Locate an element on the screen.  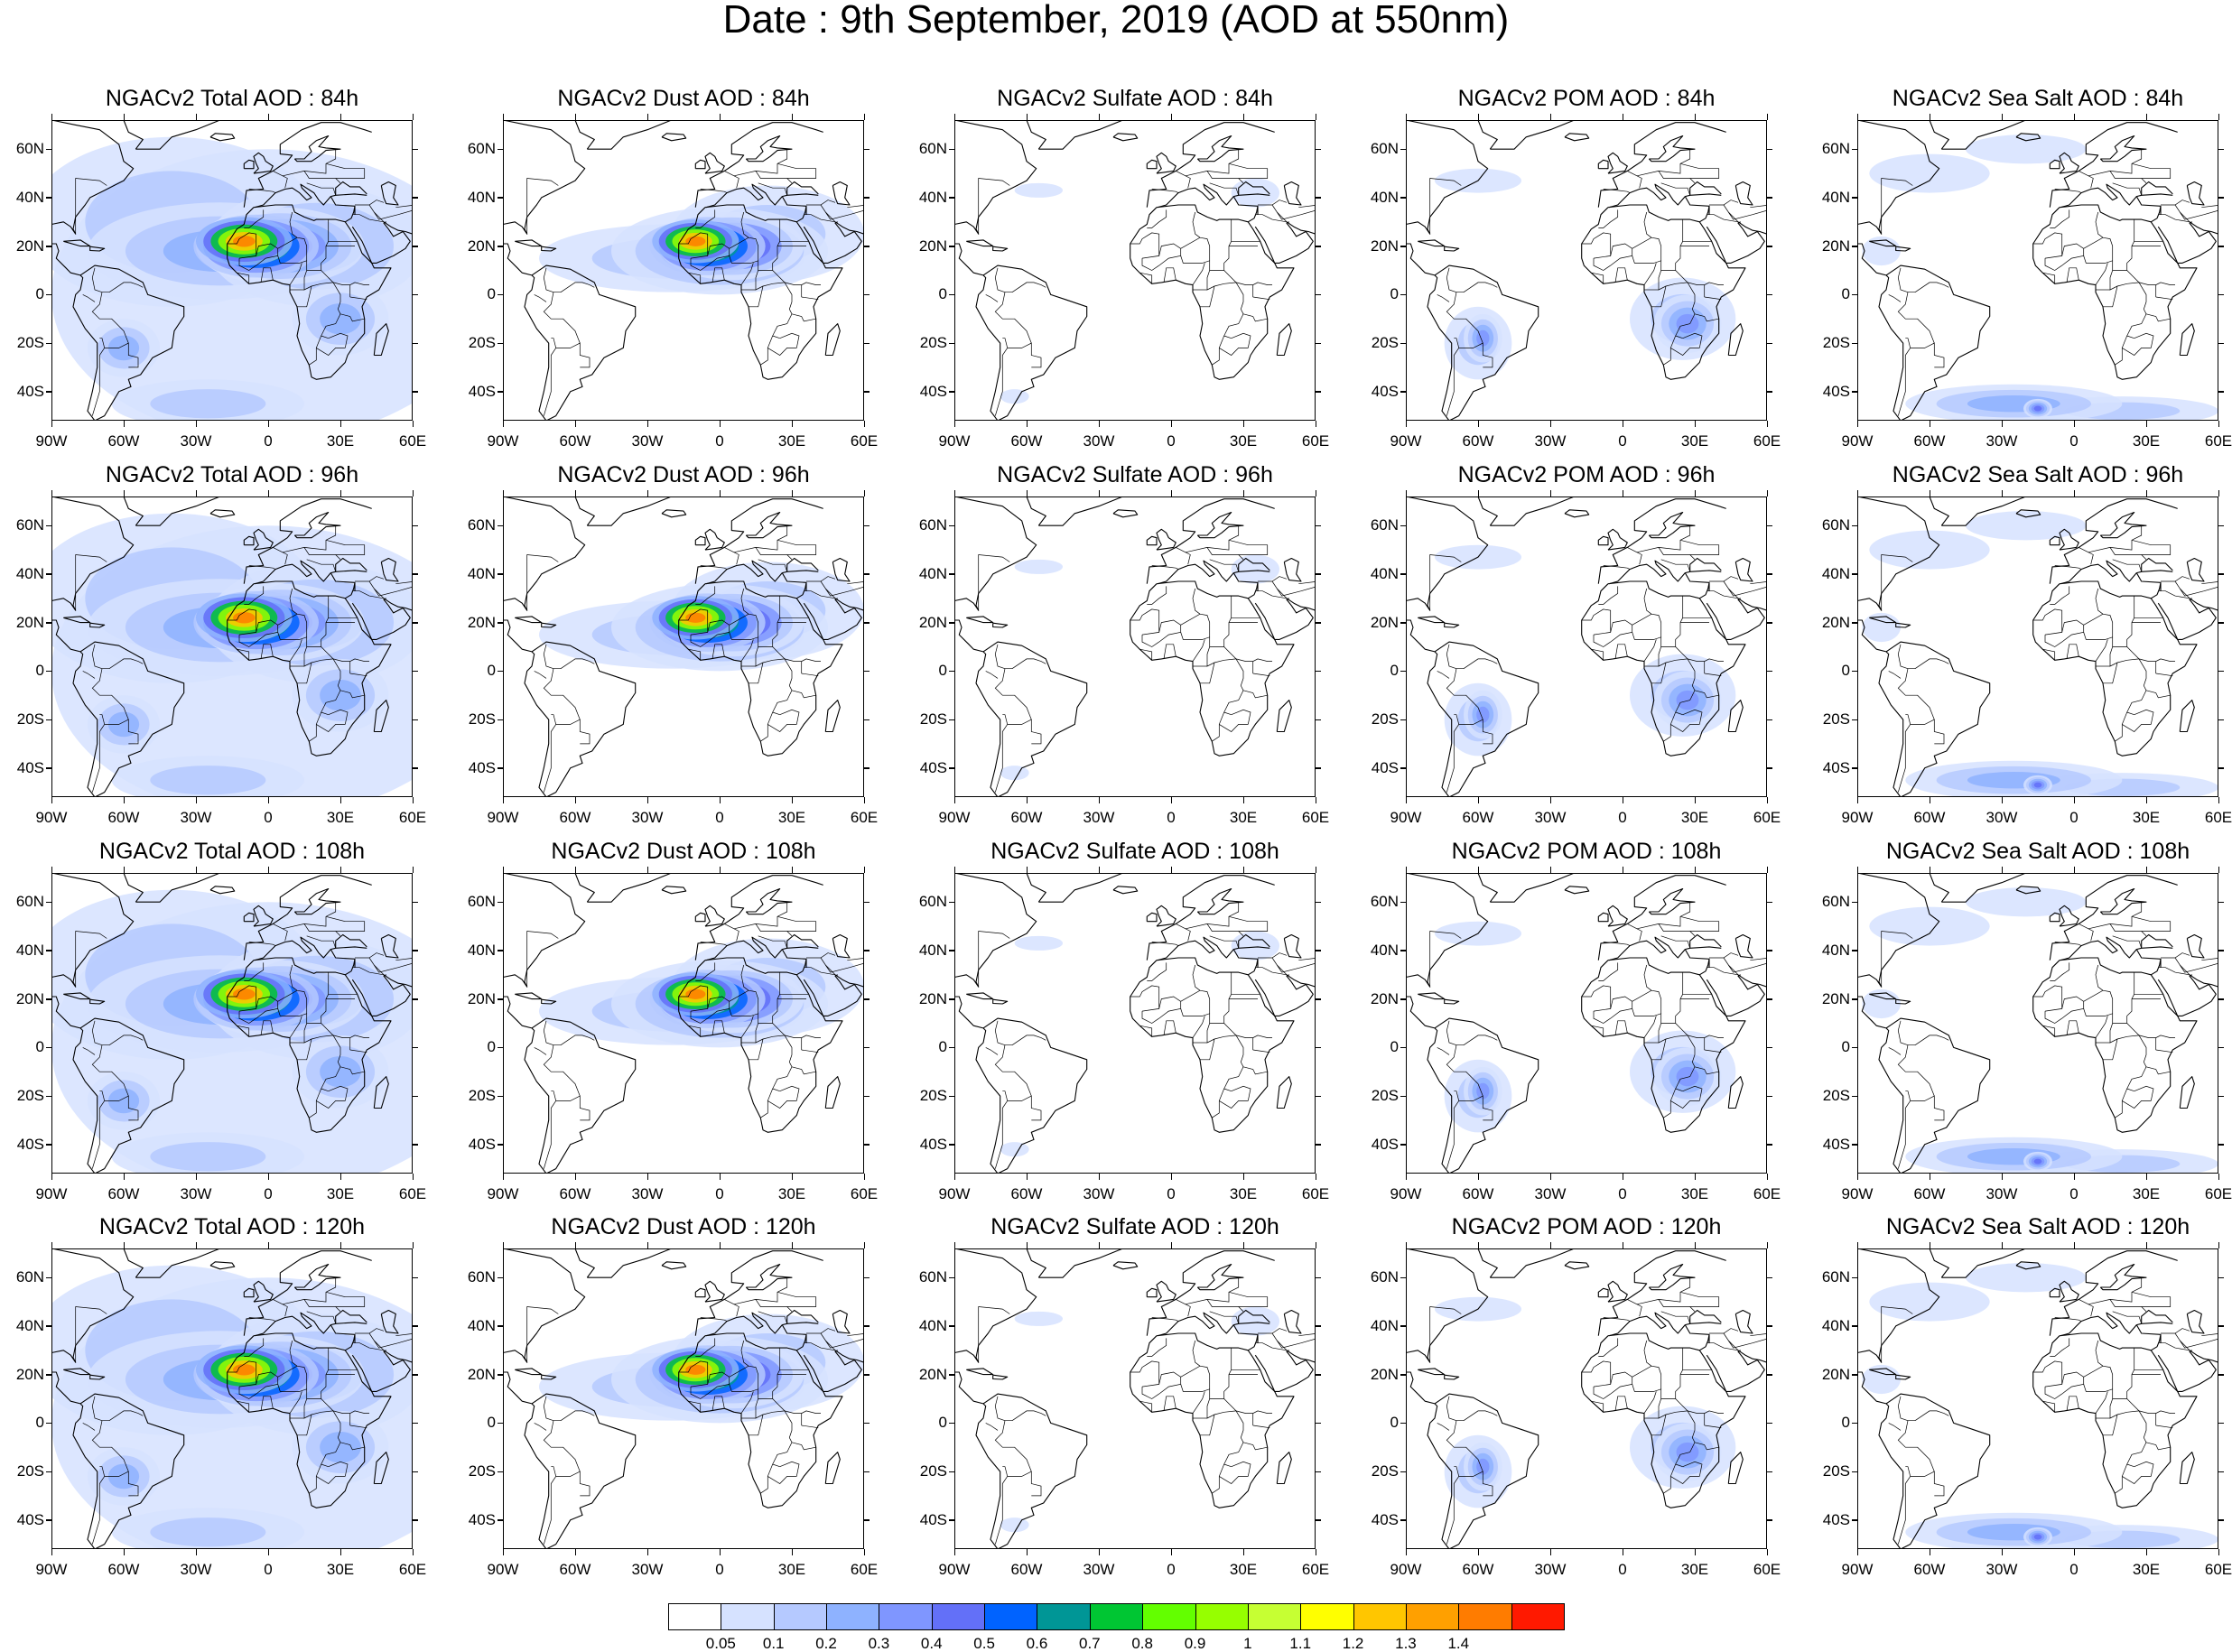
aod-plume is located at coordinates (1930, 550).